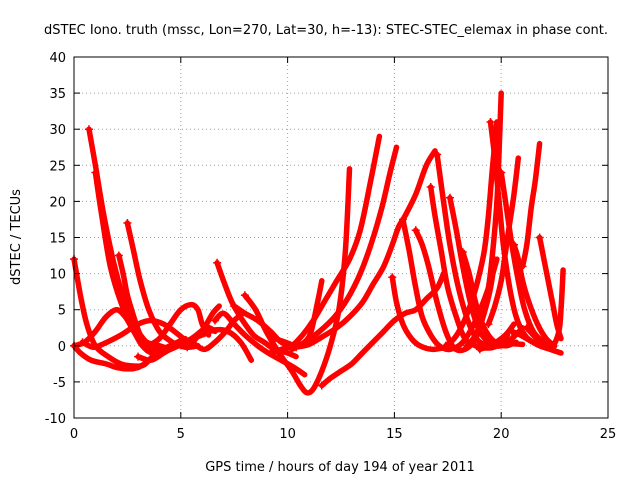 The height and width of the screenshot is (480, 640). What do you see at coordinates (62, 347) in the screenshot?
I see `y-tick-label: 0` at bounding box center [62, 347].